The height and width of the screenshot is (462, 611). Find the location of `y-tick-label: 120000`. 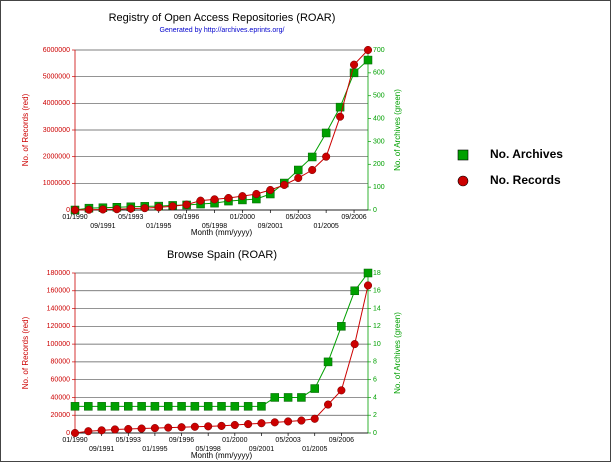

y-tick-label: 120000 is located at coordinates (58, 326).